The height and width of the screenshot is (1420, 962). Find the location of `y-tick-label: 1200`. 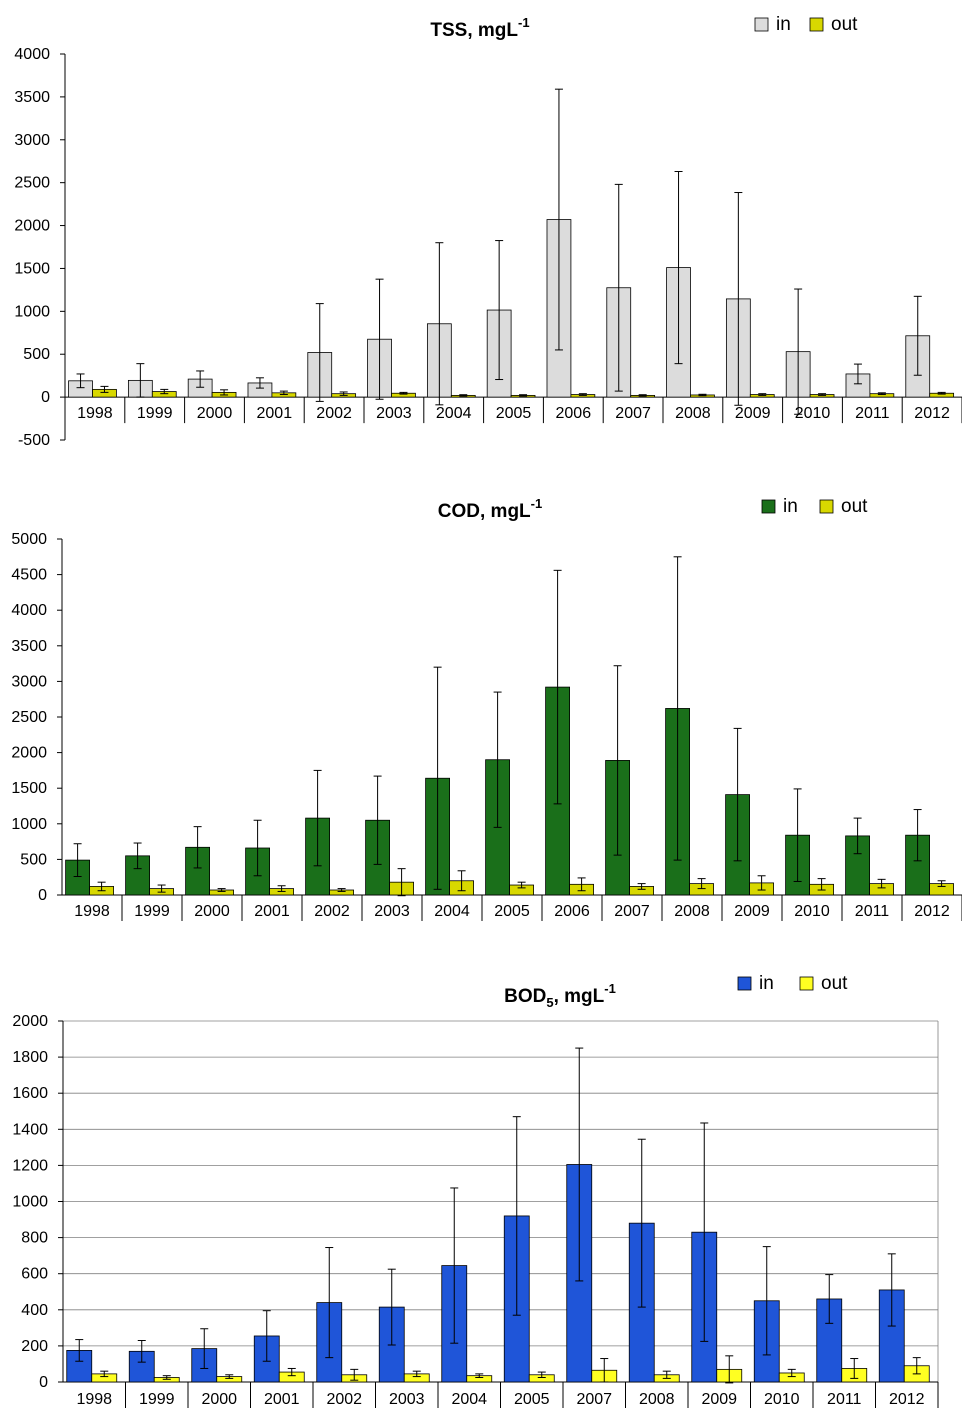

y-tick-label: 1200 is located at coordinates (30, 1165).